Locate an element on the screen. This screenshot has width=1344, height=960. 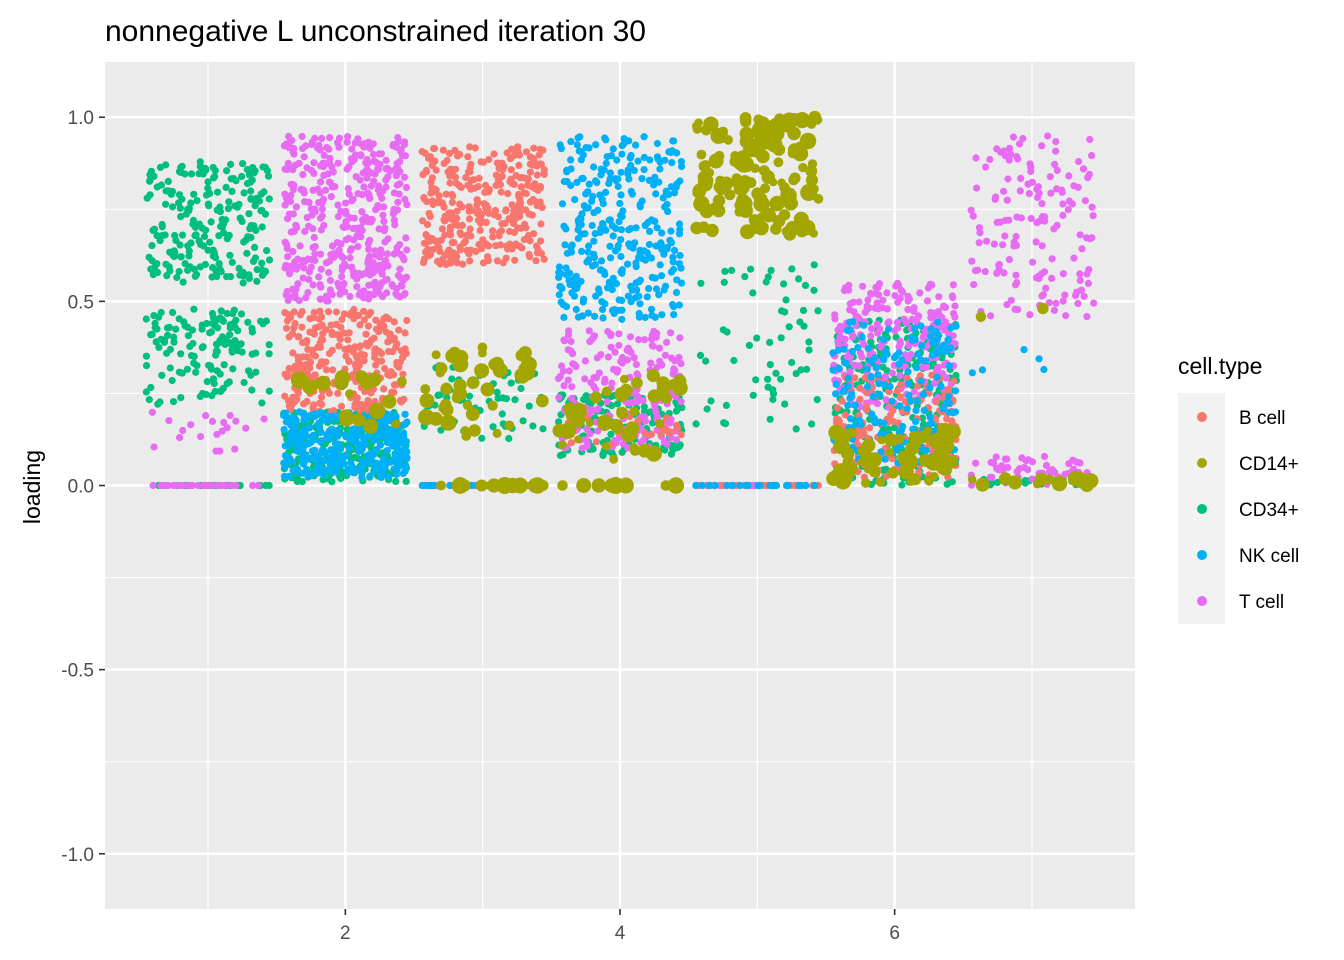
y-axis-title: loading is located at coordinates (32, 487).